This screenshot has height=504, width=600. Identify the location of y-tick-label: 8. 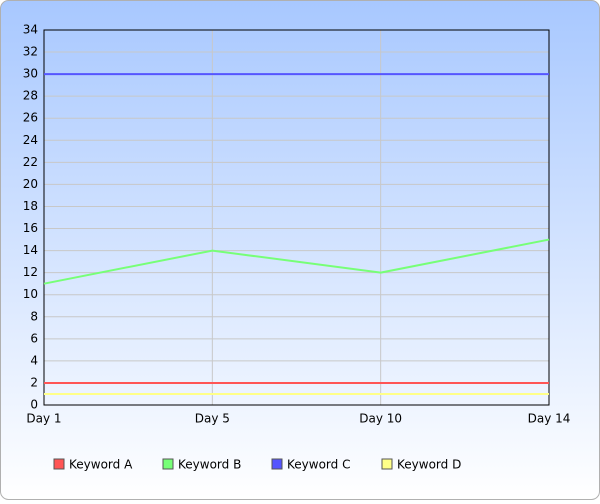
(34, 316).